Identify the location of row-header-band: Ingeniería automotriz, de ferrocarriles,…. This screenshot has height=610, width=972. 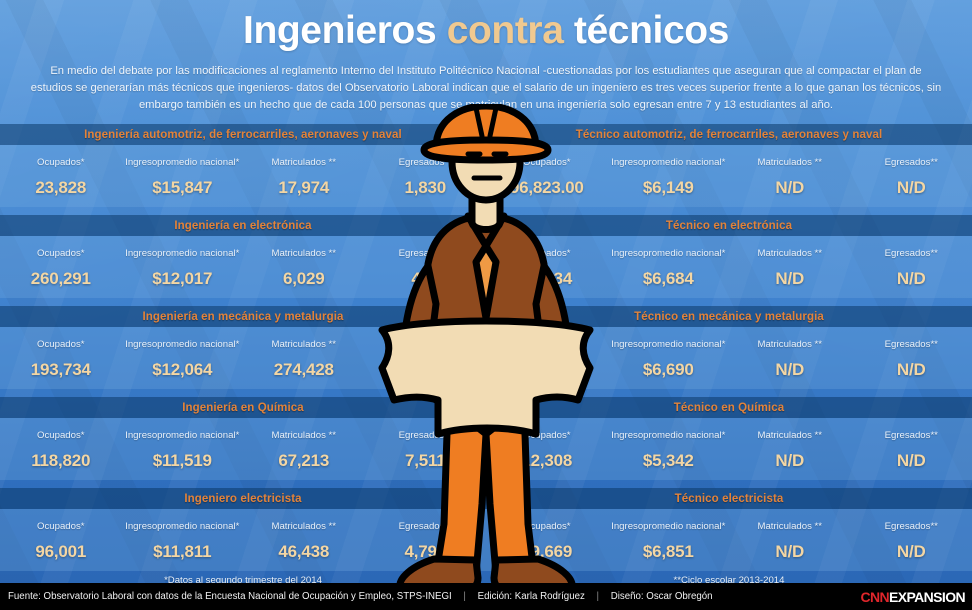
(486, 135).